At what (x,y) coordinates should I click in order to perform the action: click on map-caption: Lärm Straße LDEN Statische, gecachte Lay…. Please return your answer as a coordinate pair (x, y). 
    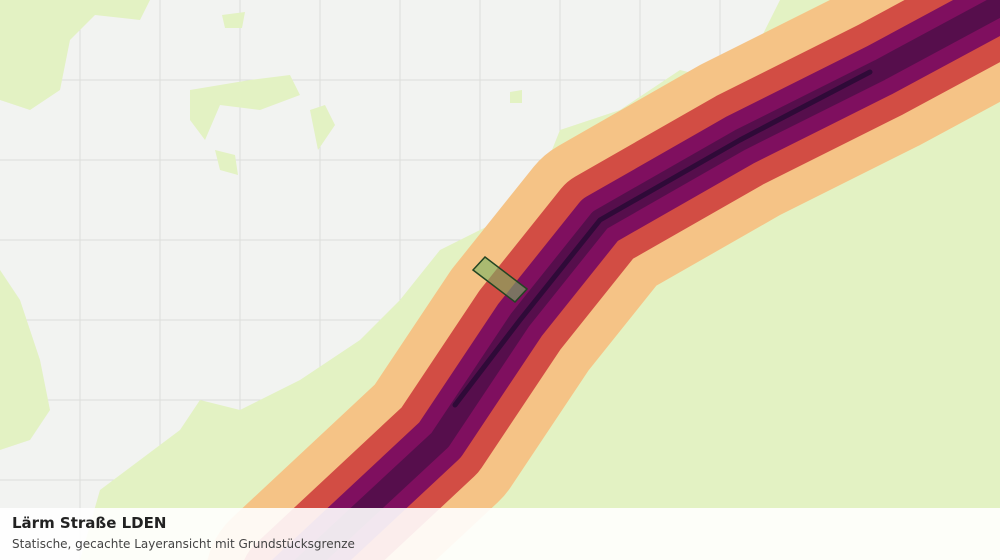
    Looking at the image, I should click on (500, 534).